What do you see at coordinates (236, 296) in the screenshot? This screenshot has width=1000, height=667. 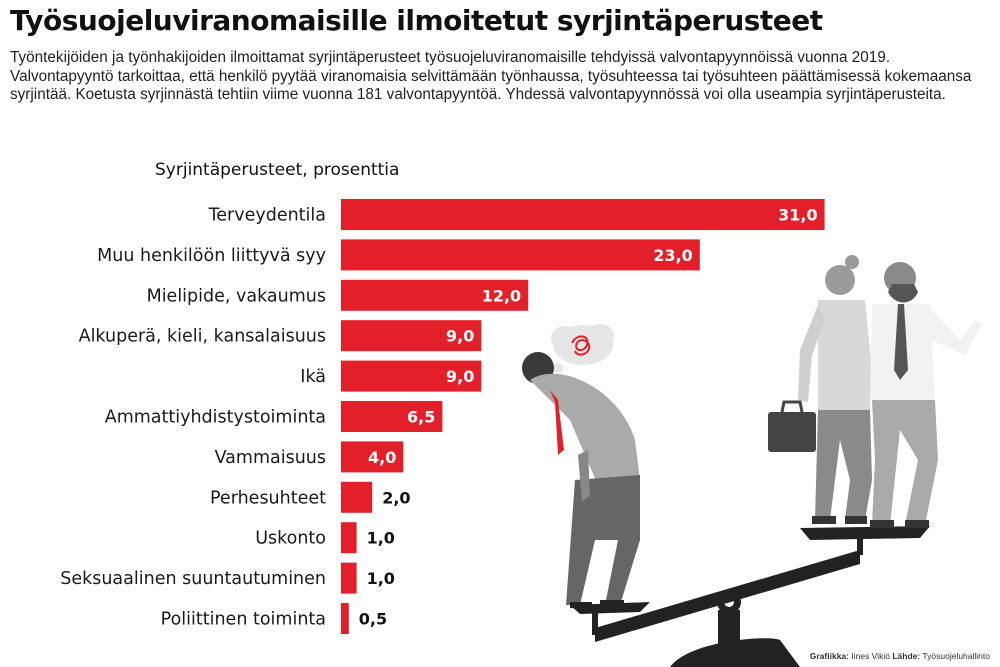 I see `category-label-2: Mielipide, vakaumus` at bounding box center [236, 296].